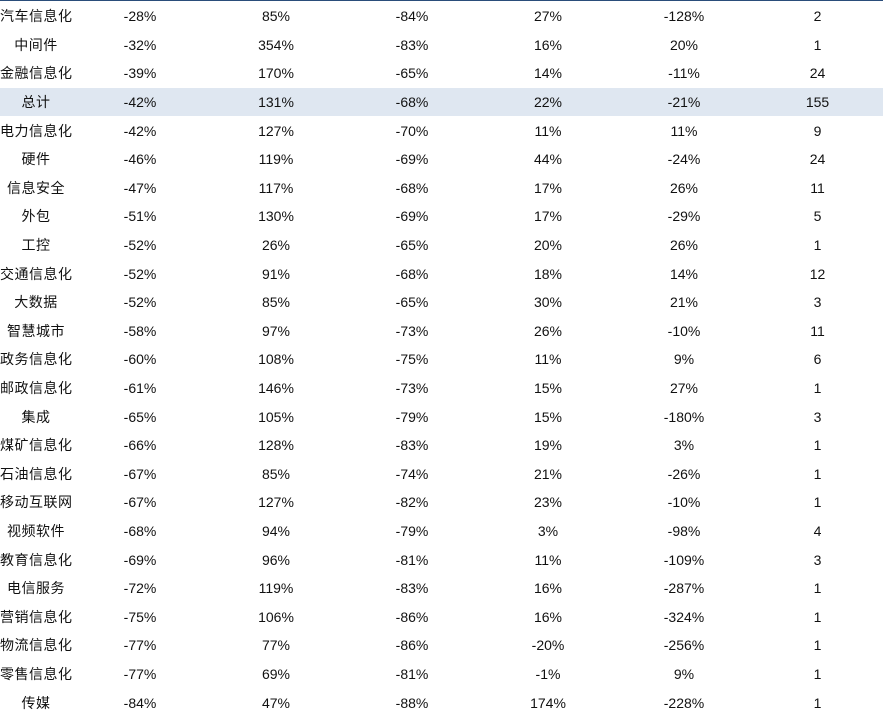 The image size is (883, 717). Describe the element at coordinates (684, 616) in the screenshot. I see `col-5-value: -324%` at that location.